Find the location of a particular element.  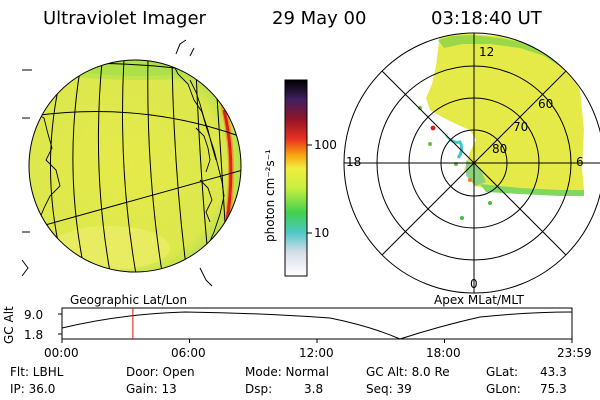

glat-value: 43.3 is located at coordinates (553, 372).